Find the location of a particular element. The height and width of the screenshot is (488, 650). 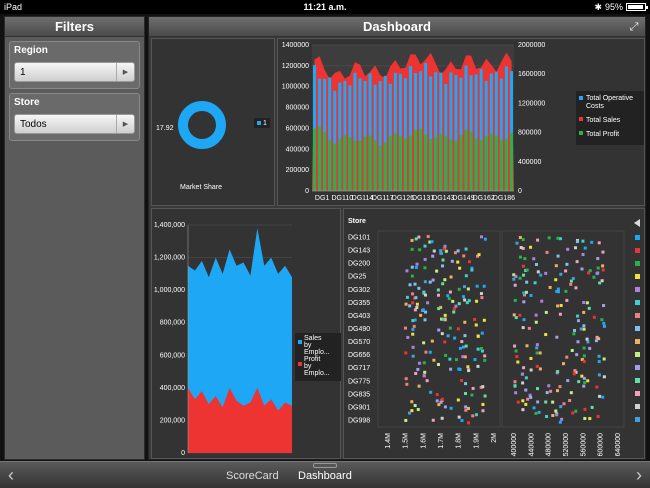

chevron-left-icon: ‹ is located at coordinates (11, 475).